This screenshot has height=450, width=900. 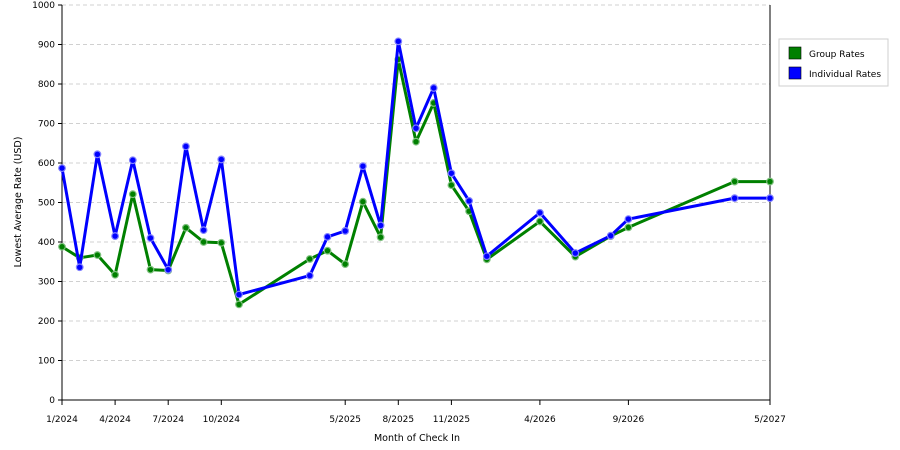 I want to click on y-tick-label: 100, so click(x=46, y=362).